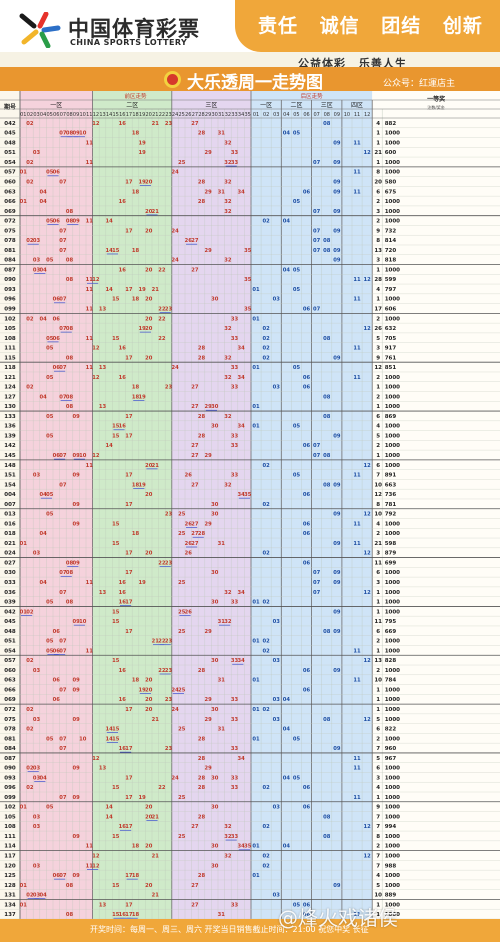  What do you see at coordinates (50, 115) in the screenshot?
I see `front-number-label: 05` at bounding box center [50, 115].